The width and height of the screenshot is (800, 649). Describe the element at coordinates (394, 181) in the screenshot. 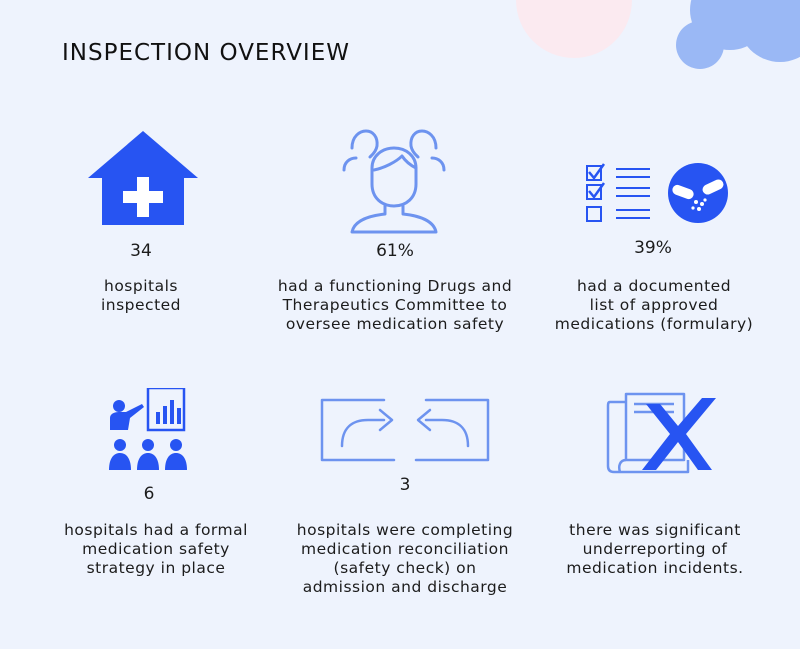

I see `person-group-outline-icon` at that location.